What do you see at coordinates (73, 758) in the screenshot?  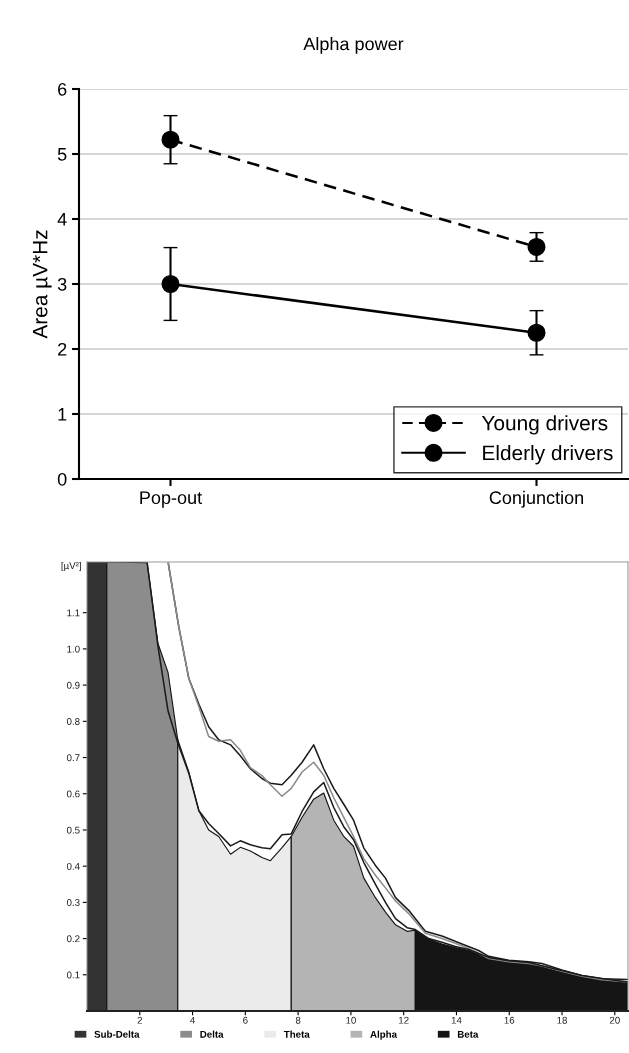 I see `y-tick-label: 0.7` at bounding box center [73, 758].